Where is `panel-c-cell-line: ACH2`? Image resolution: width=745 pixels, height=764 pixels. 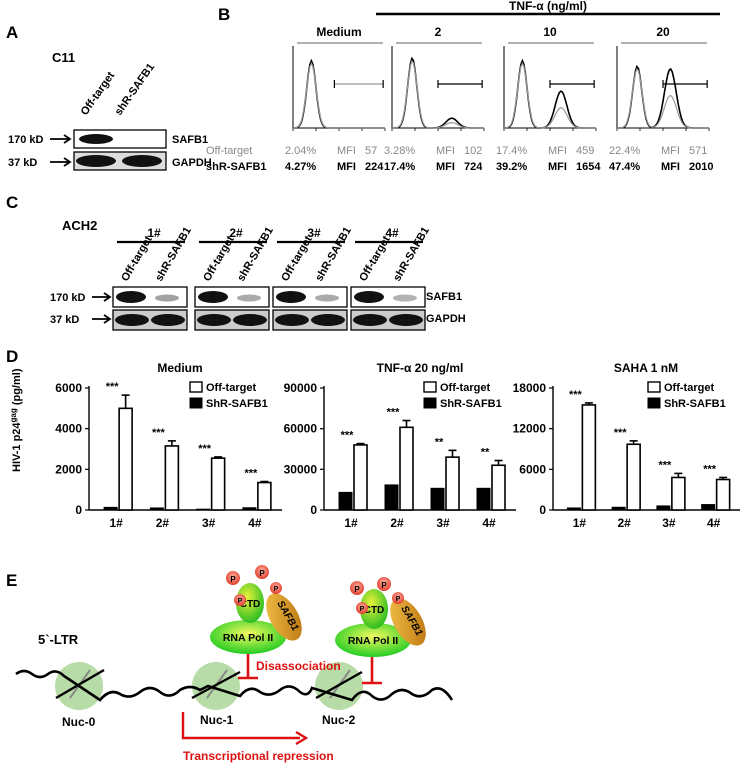 panel-c-cell-line: ACH2 is located at coordinates (79, 225).